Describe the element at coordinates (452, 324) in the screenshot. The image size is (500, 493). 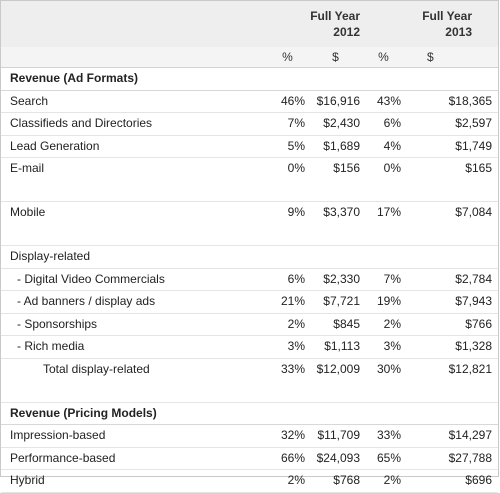
I see `usd-2013-cell: $766` at that location.